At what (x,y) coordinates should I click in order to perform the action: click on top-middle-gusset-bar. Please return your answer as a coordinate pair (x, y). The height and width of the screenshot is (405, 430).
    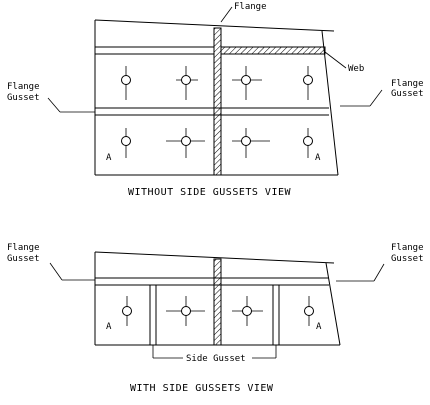
    Looking at the image, I should click on (212, 111).